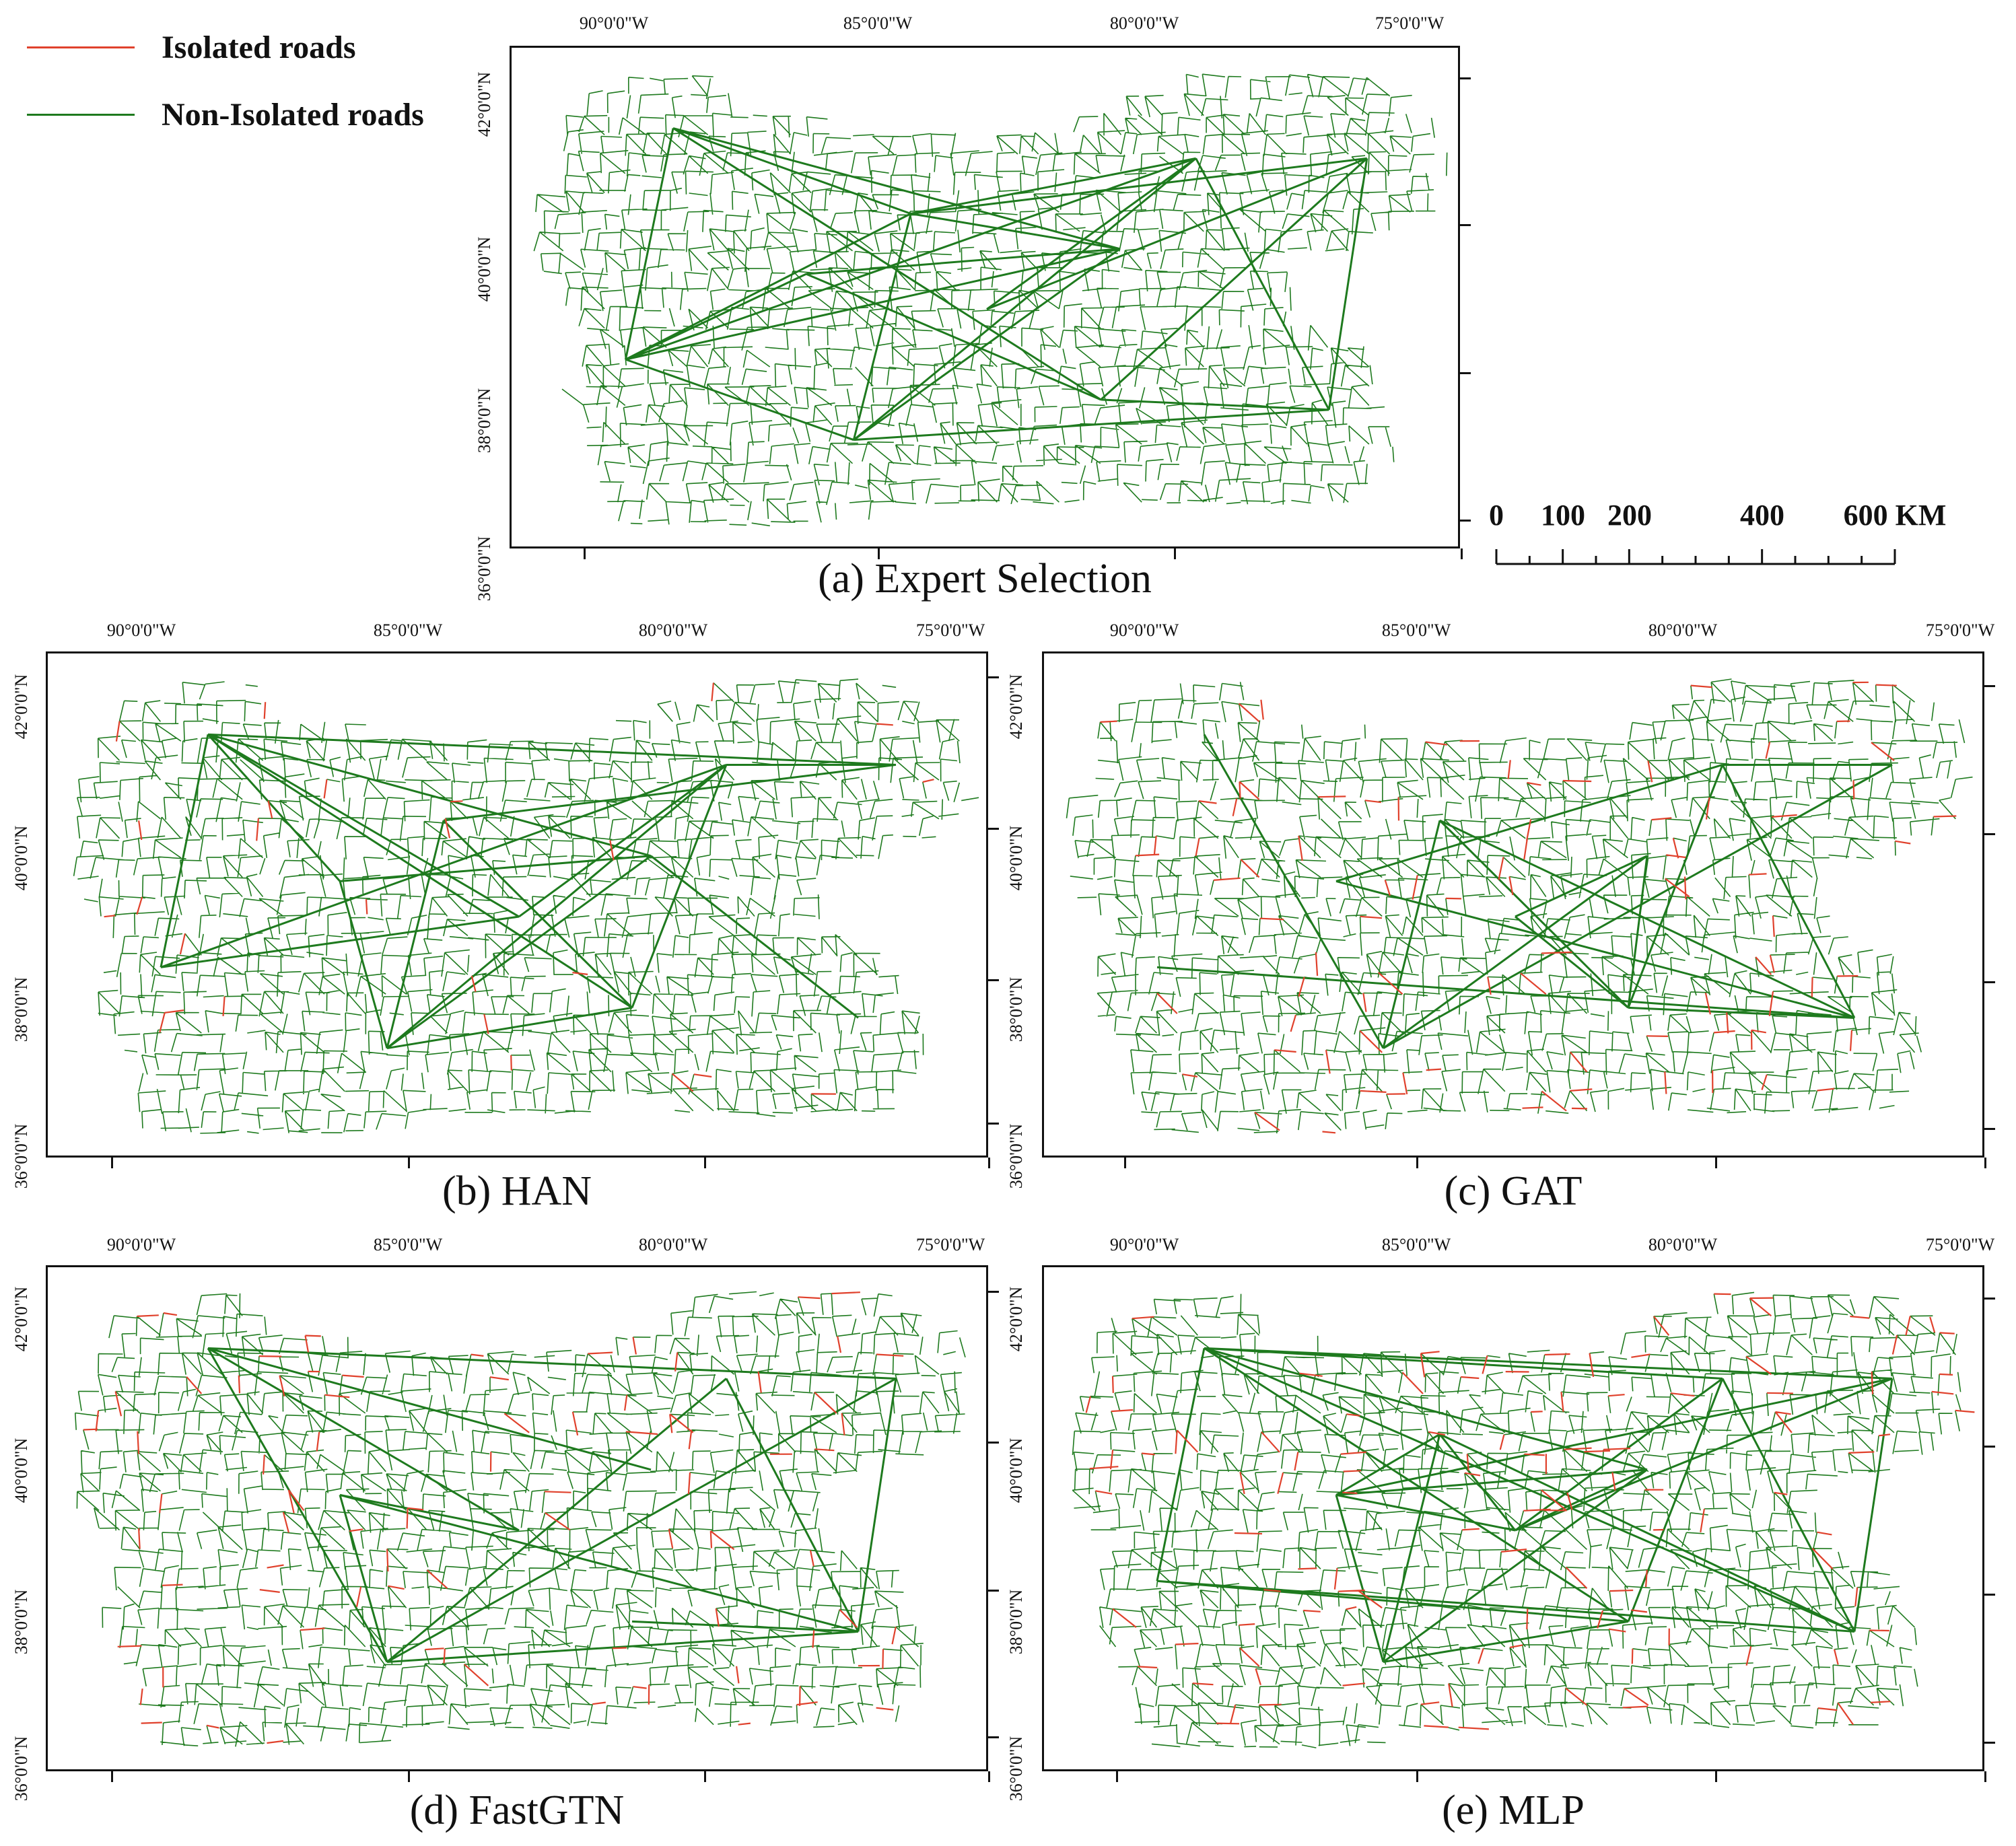  Describe the element at coordinates (528, 891) in the screenshot. I see `roads-highways-b` at that location.